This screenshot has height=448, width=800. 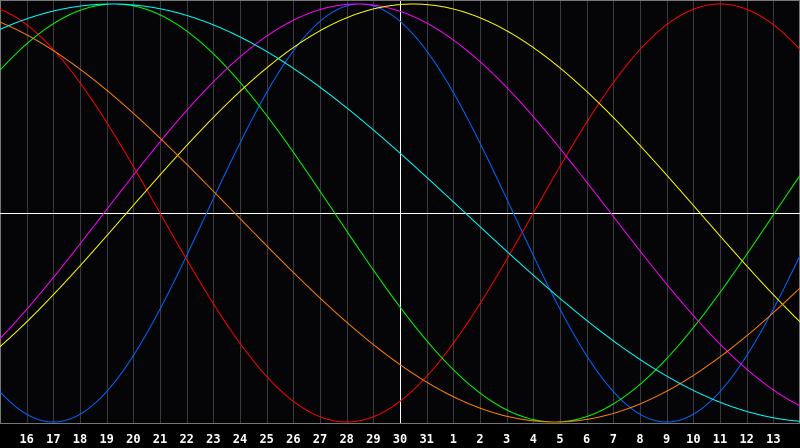 What do you see at coordinates (320, 439) in the screenshot?
I see `x-tick-label: 27` at bounding box center [320, 439].